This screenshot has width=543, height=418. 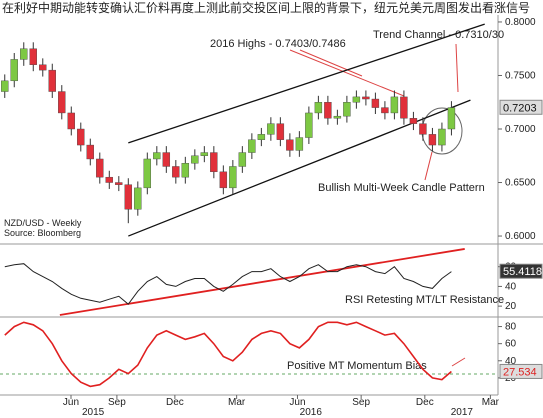 What do you see at coordinates (42, 233) in the screenshot?
I see `annotation: Source: Bloomberg` at bounding box center [42, 233].